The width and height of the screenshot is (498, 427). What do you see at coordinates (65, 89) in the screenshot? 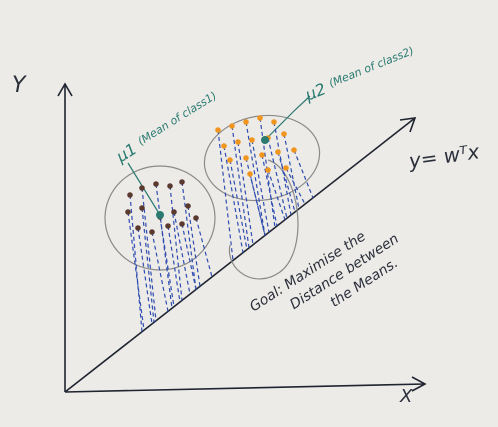
I see `y-arrow` at bounding box center [65, 89].